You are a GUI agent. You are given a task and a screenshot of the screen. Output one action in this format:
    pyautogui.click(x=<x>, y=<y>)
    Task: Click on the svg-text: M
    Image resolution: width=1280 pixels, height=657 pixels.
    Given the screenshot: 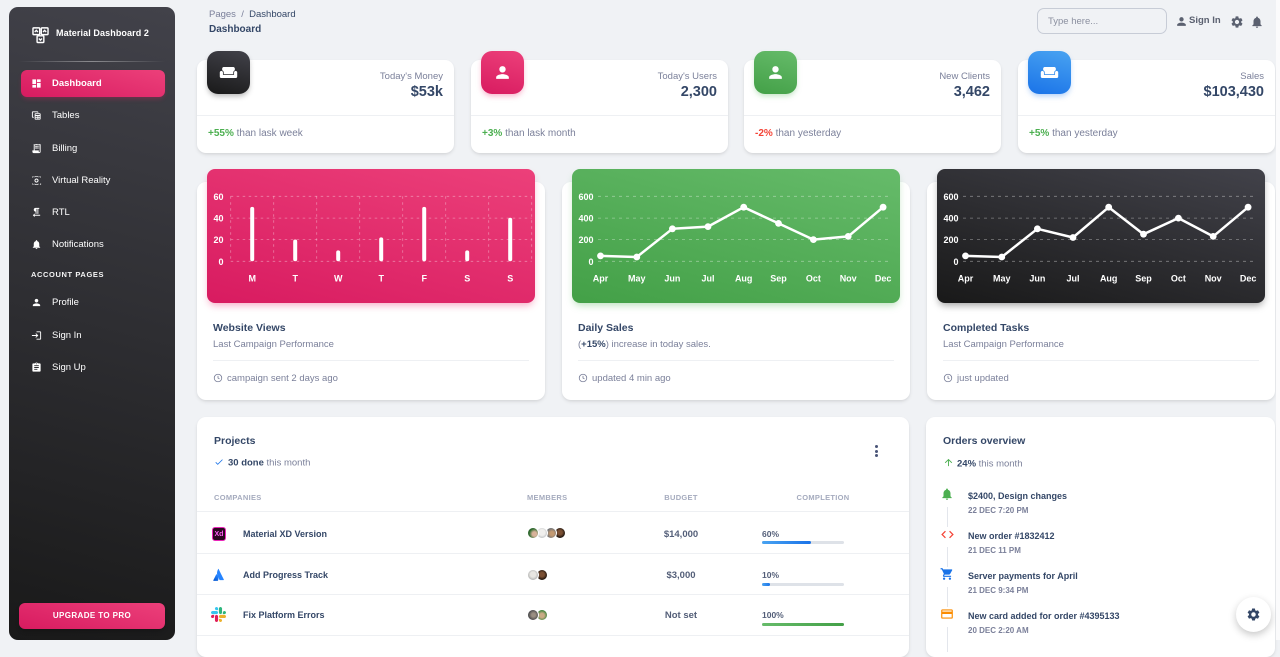 What is the action you would take?
    pyautogui.click(x=252, y=278)
    